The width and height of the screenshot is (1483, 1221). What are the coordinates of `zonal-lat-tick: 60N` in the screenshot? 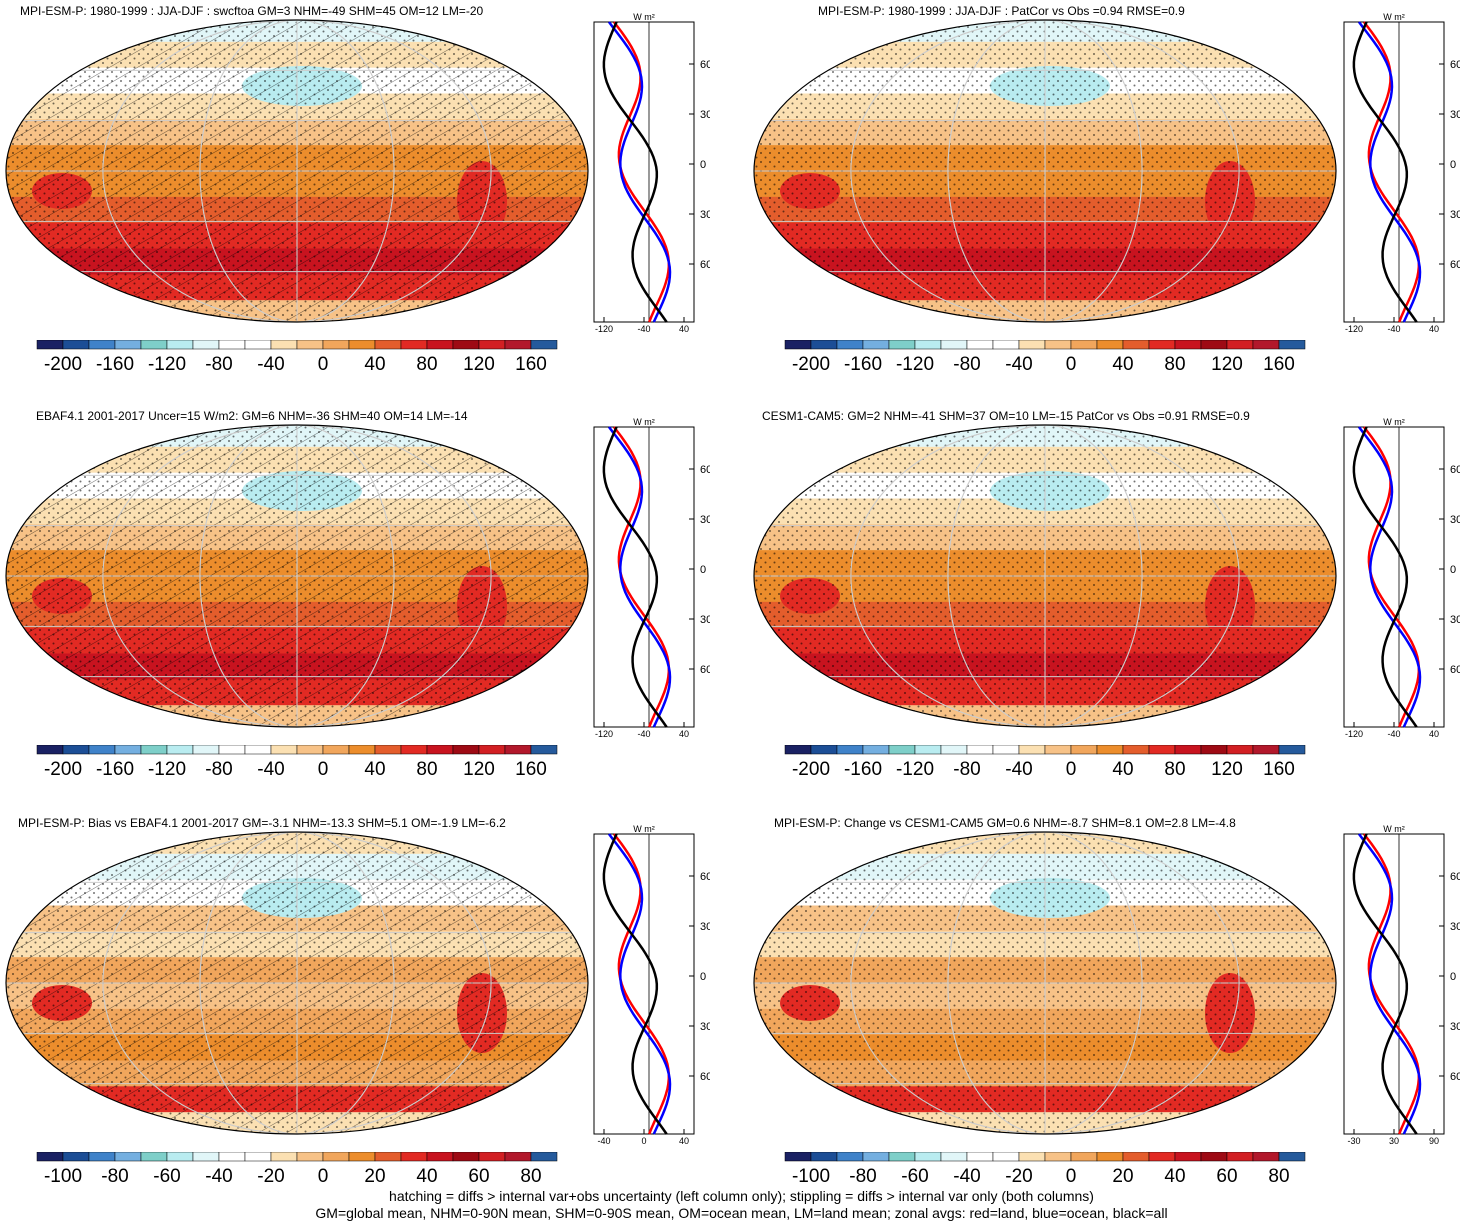 It's located at (705, 65).